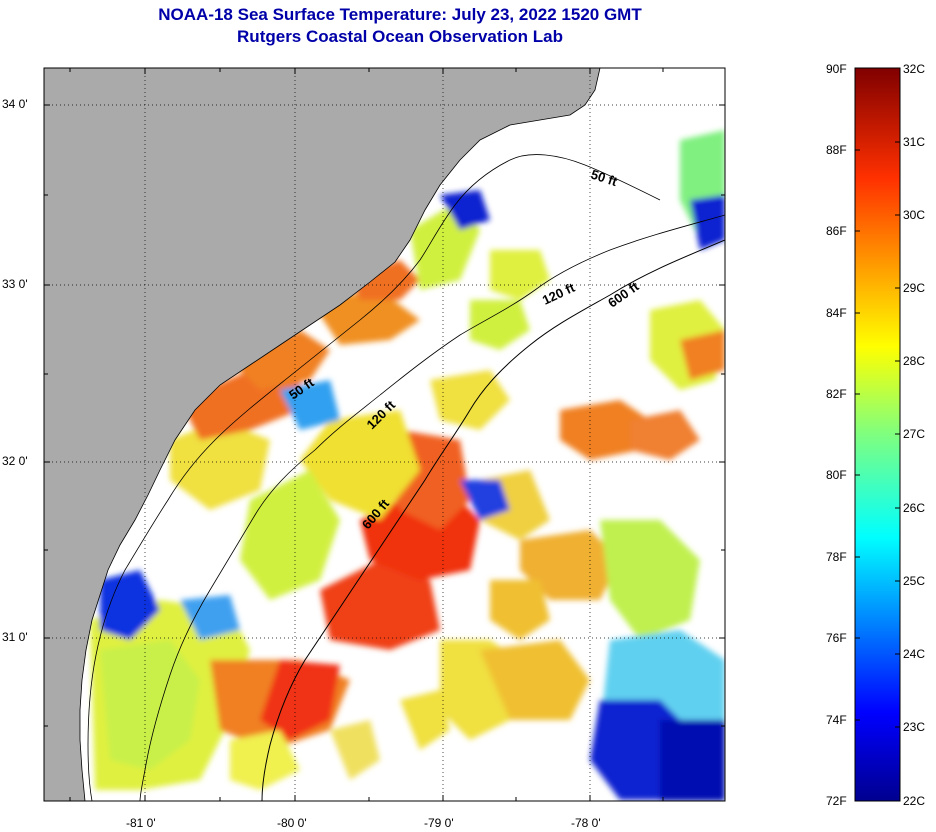 This screenshot has width=936, height=832. Describe the element at coordinates (836, 720) in the screenshot. I see `cb-f-74: 74F` at that location.